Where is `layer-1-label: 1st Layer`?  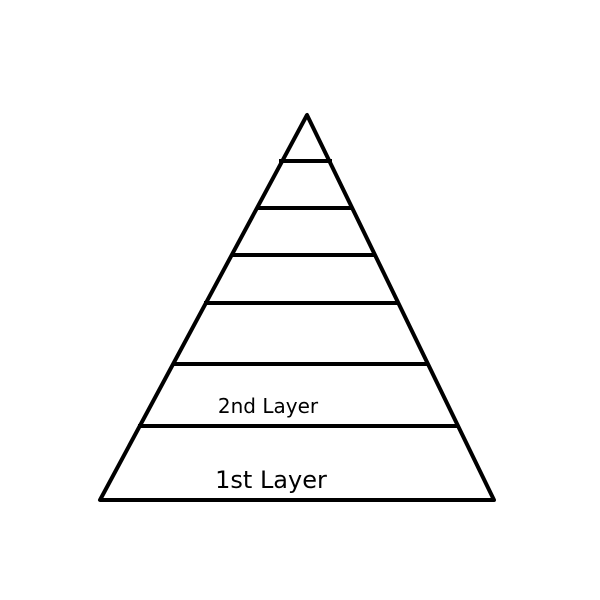 layer-1-label: 1st Layer is located at coordinates (271, 480).